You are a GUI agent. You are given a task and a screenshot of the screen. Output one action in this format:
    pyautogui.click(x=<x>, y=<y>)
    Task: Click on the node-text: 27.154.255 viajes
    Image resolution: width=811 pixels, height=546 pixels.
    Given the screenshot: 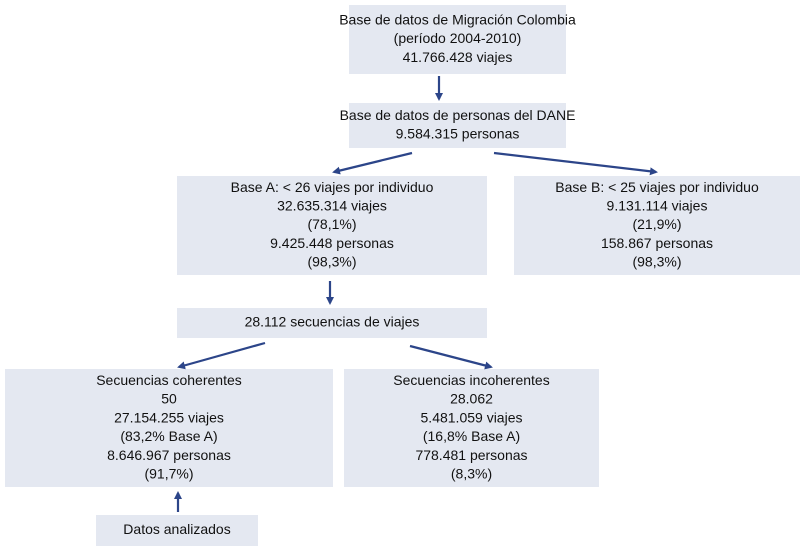 What is the action you would take?
    pyautogui.click(x=169, y=417)
    